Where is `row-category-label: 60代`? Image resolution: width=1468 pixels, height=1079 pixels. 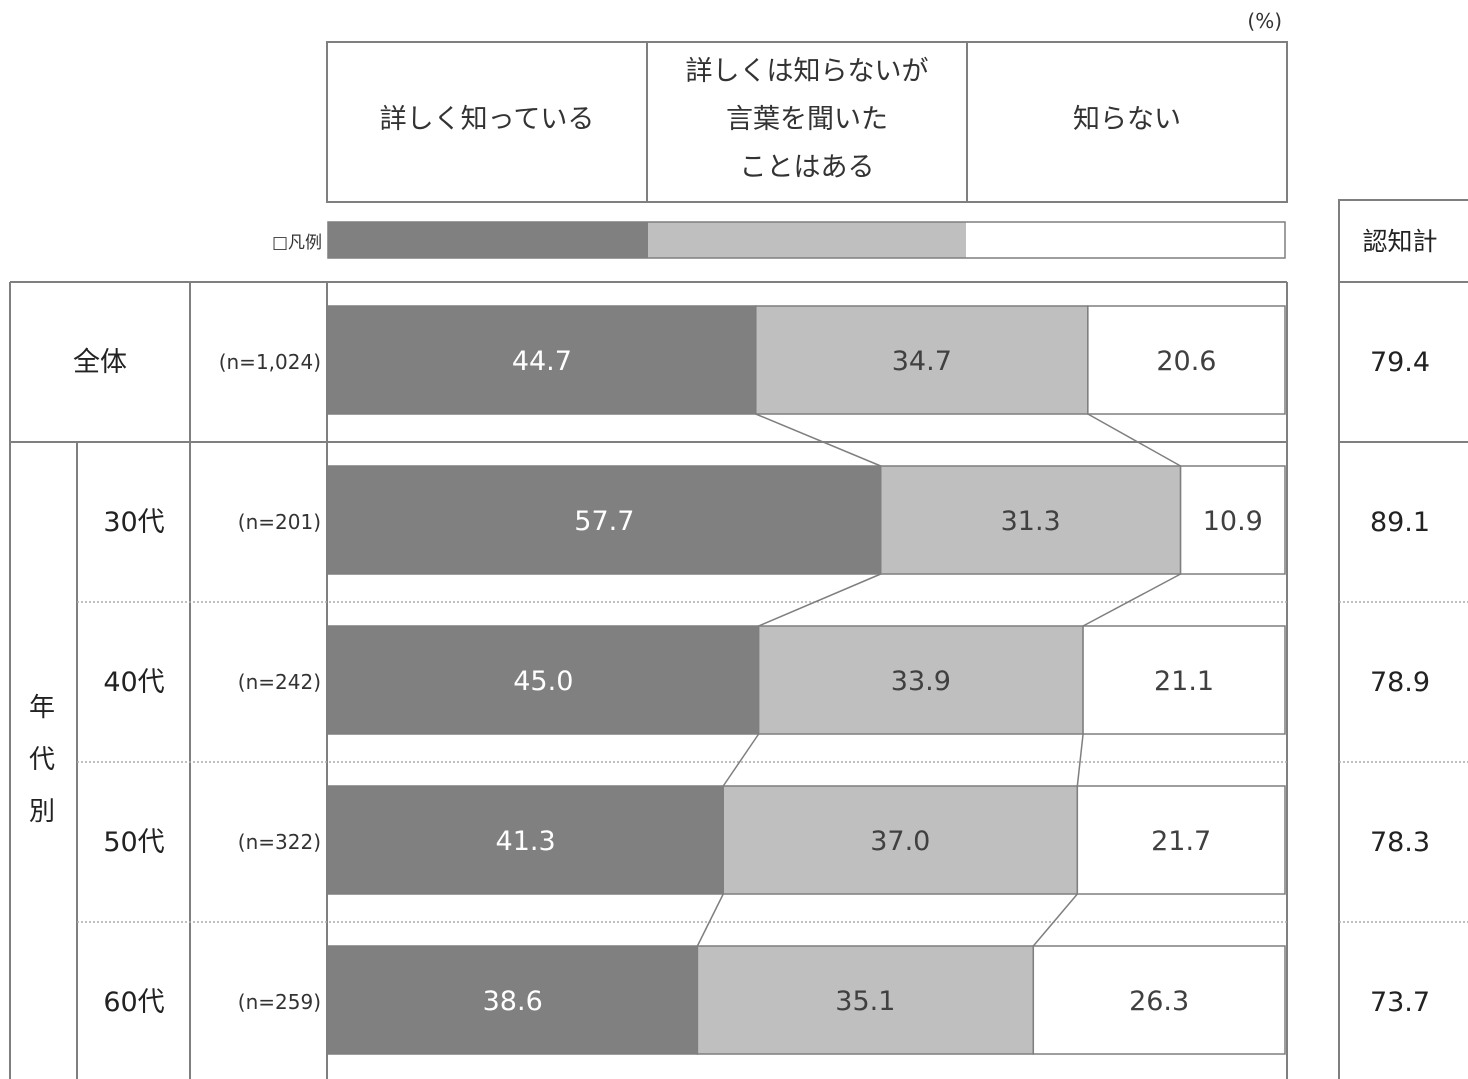 row-category-label: 60代 is located at coordinates (133, 1002).